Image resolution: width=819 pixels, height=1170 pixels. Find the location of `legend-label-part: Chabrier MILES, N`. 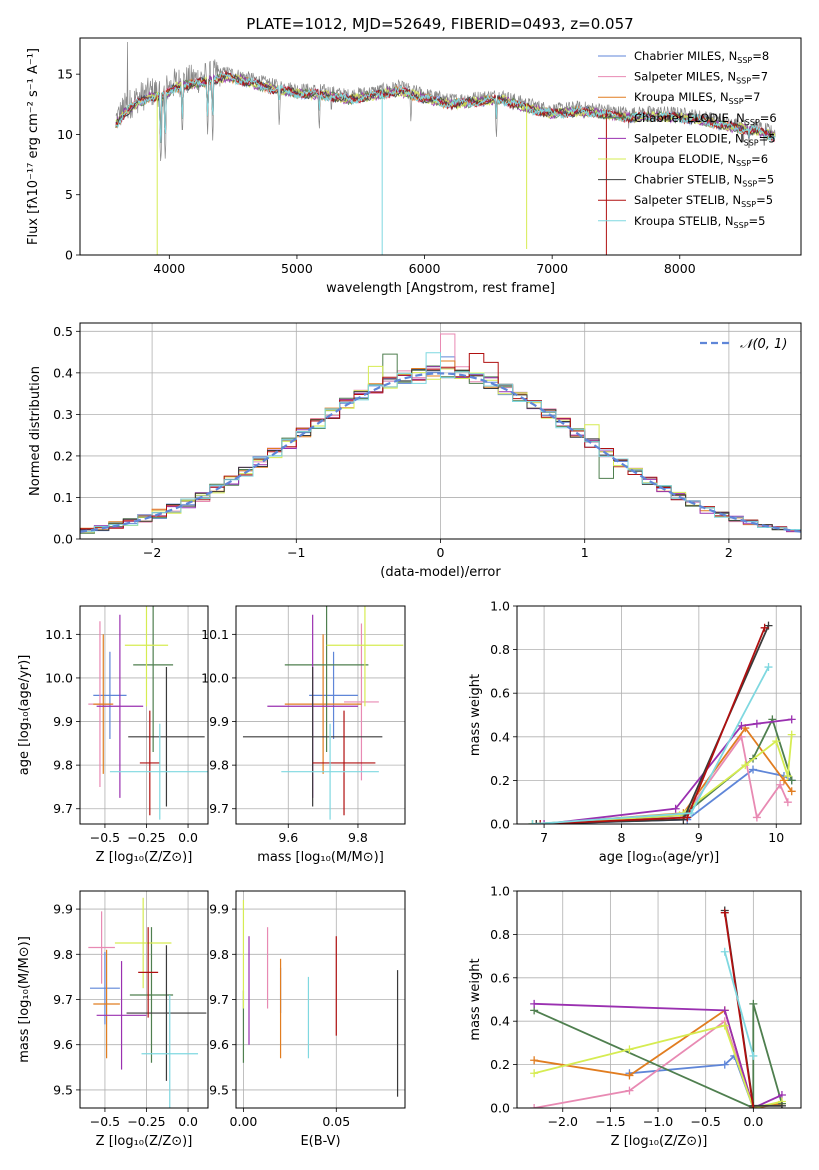

legend-label-part: Chabrier MILES, N is located at coordinates (685, 56).